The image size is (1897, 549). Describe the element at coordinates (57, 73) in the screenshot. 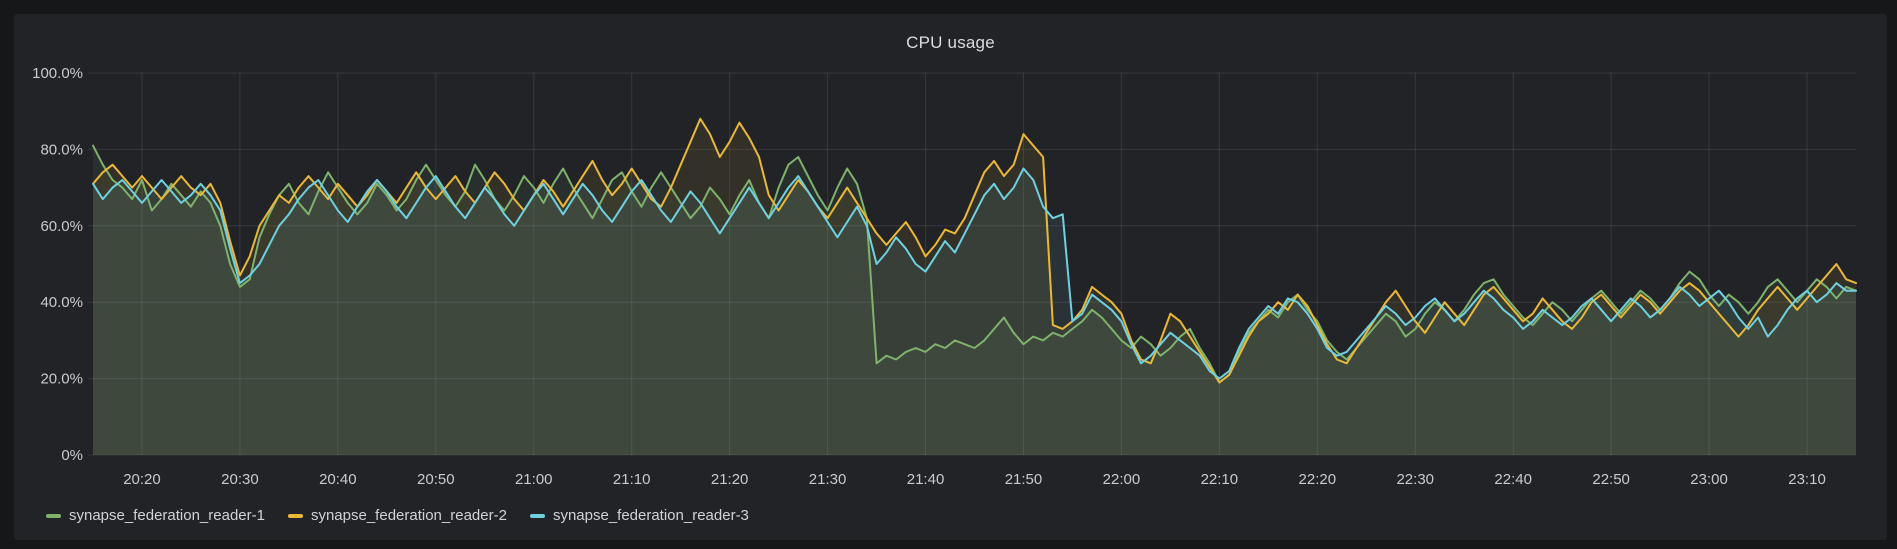

I see `svg-text: 100.0%` at that location.